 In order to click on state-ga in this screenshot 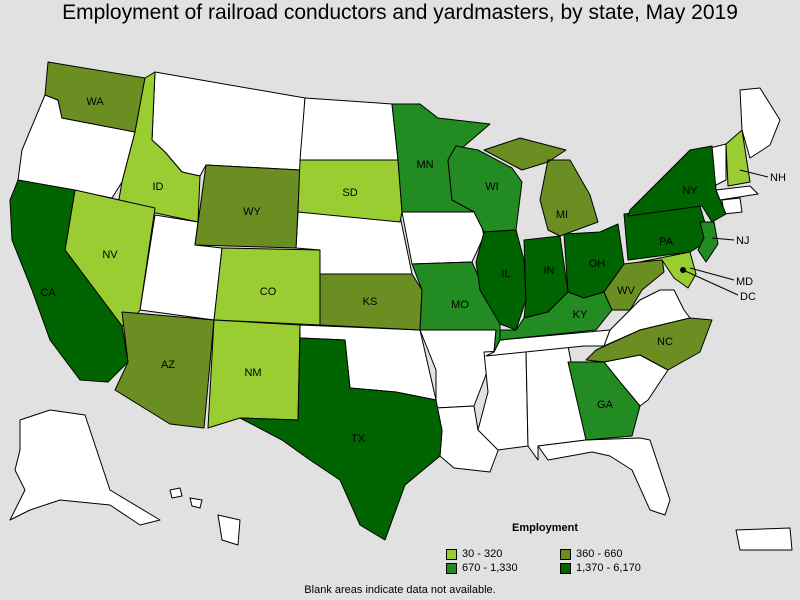, I will do `click(604, 401)`.